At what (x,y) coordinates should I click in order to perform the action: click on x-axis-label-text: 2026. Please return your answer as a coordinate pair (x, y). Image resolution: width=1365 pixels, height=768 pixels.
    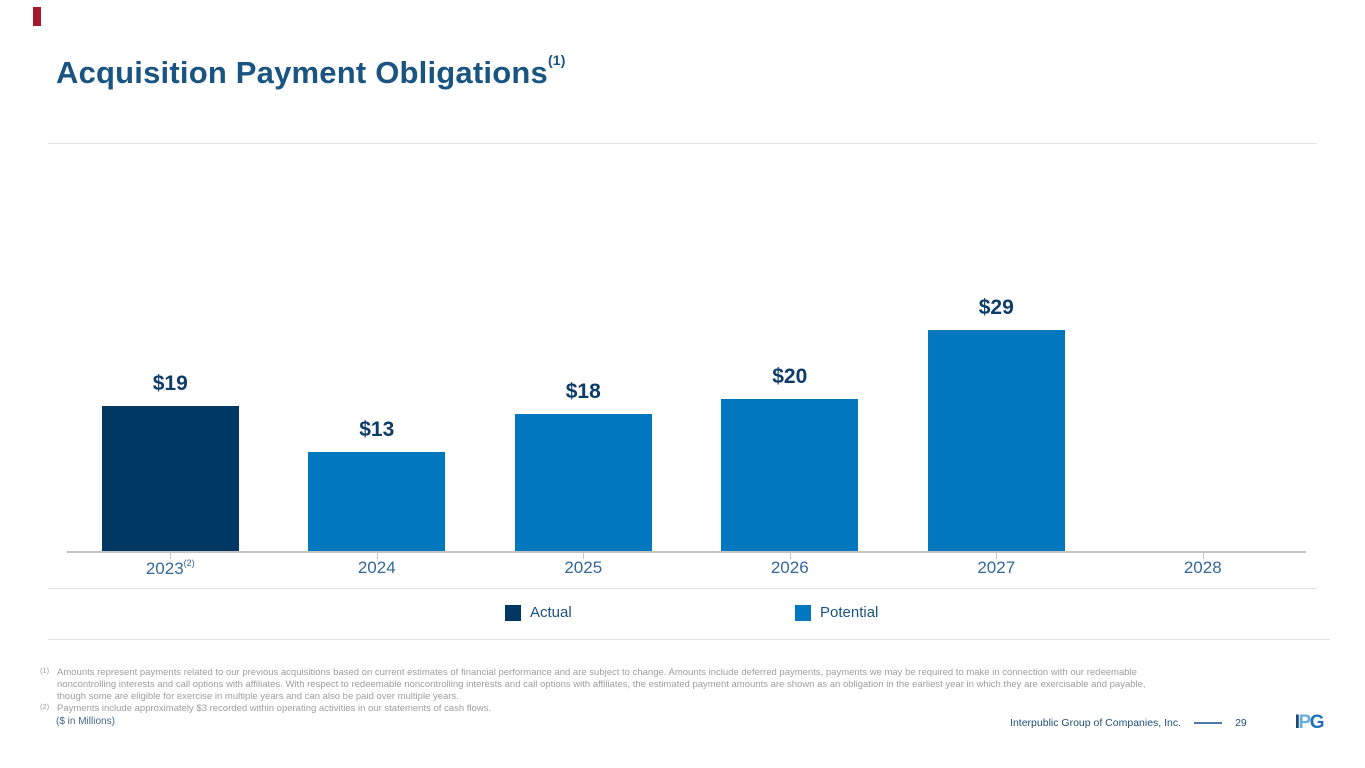
    Looking at the image, I should click on (789, 567).